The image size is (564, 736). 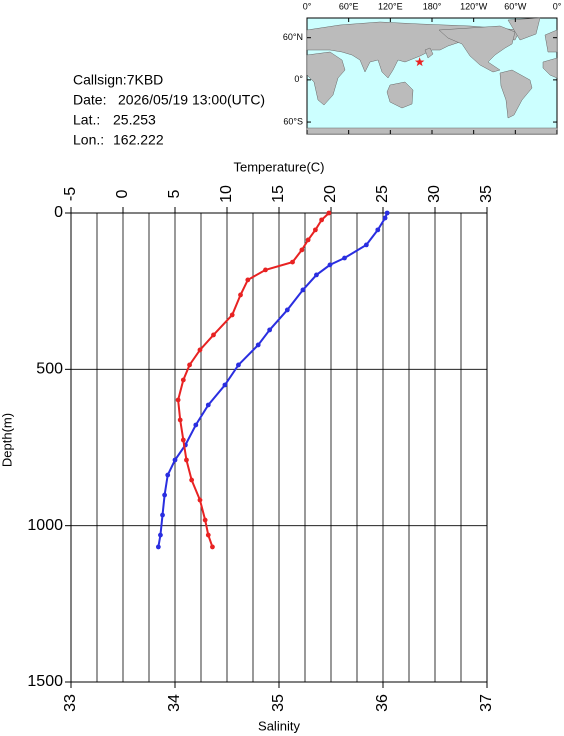 I want to click on map-y-tick-label: 0°, so click(x=298, y=79).